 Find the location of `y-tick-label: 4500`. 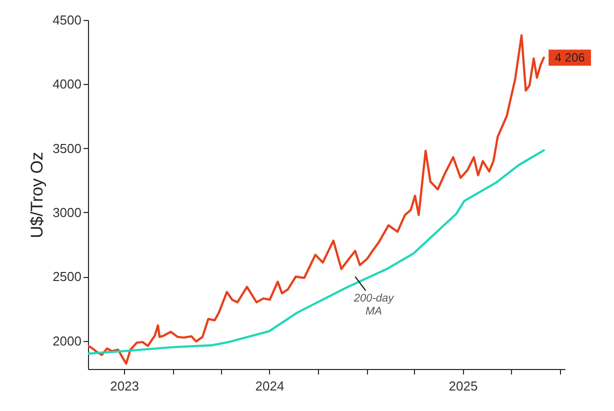

y-tick-label: 4500 is located at coordinates (67, 20).